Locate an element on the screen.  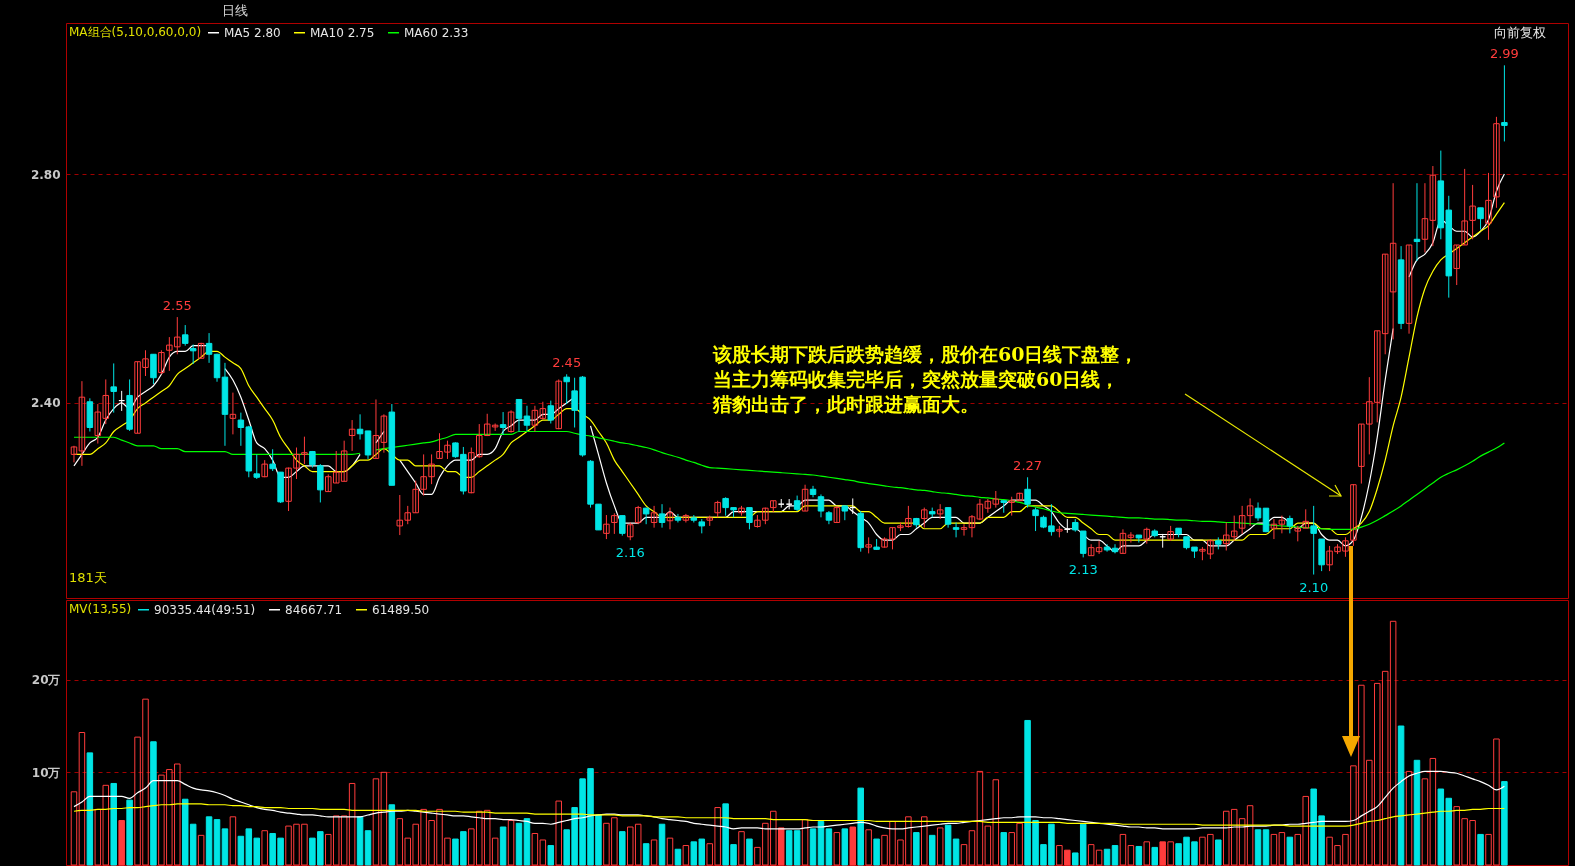
annotation: 该股长期下跌后跌势趋缓，股价在60日线下盘整， is located at coordinates (926, 354).